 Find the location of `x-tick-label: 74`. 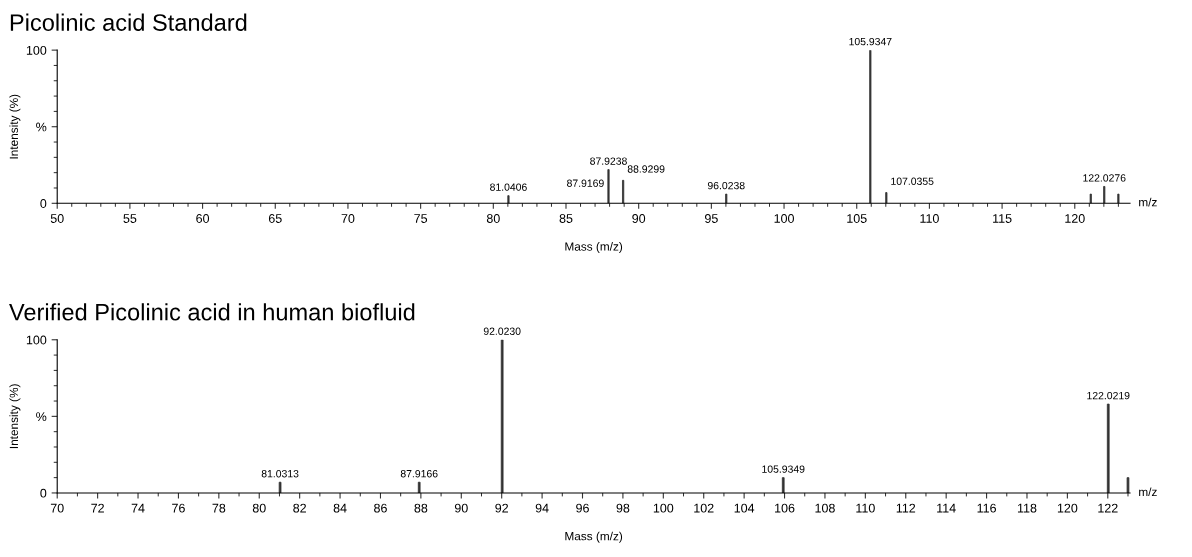

x-tick-label: 74 is located at coordinates (138, 508).